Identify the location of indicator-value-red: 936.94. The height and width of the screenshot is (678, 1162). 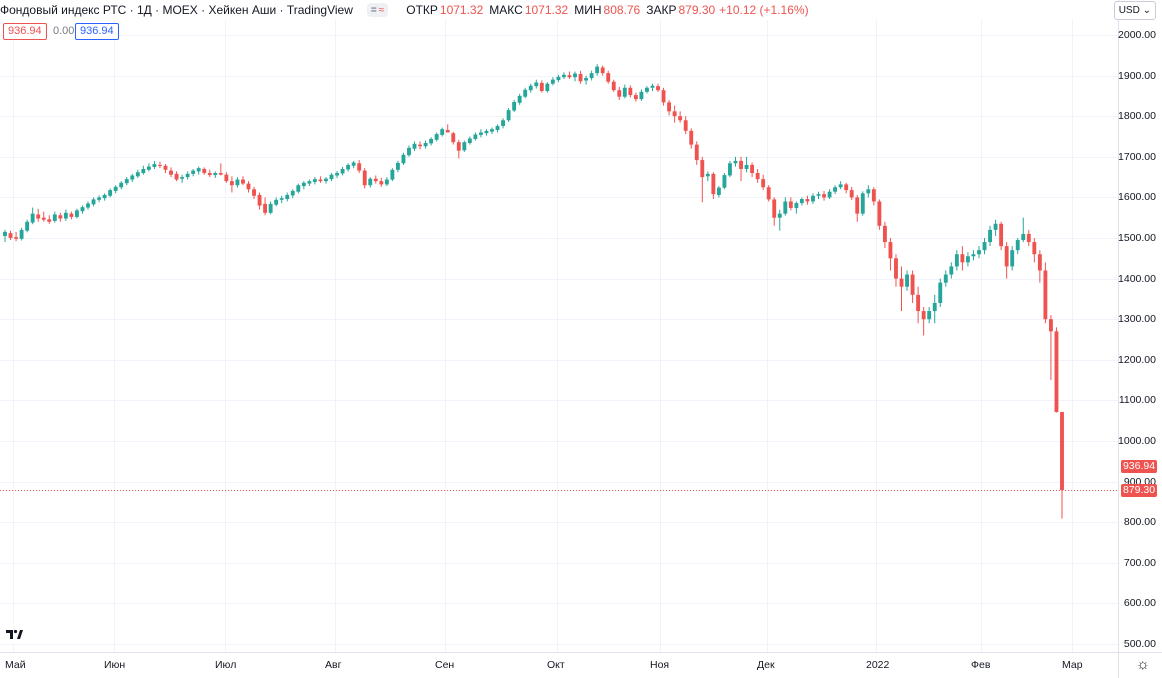
(25, 31).